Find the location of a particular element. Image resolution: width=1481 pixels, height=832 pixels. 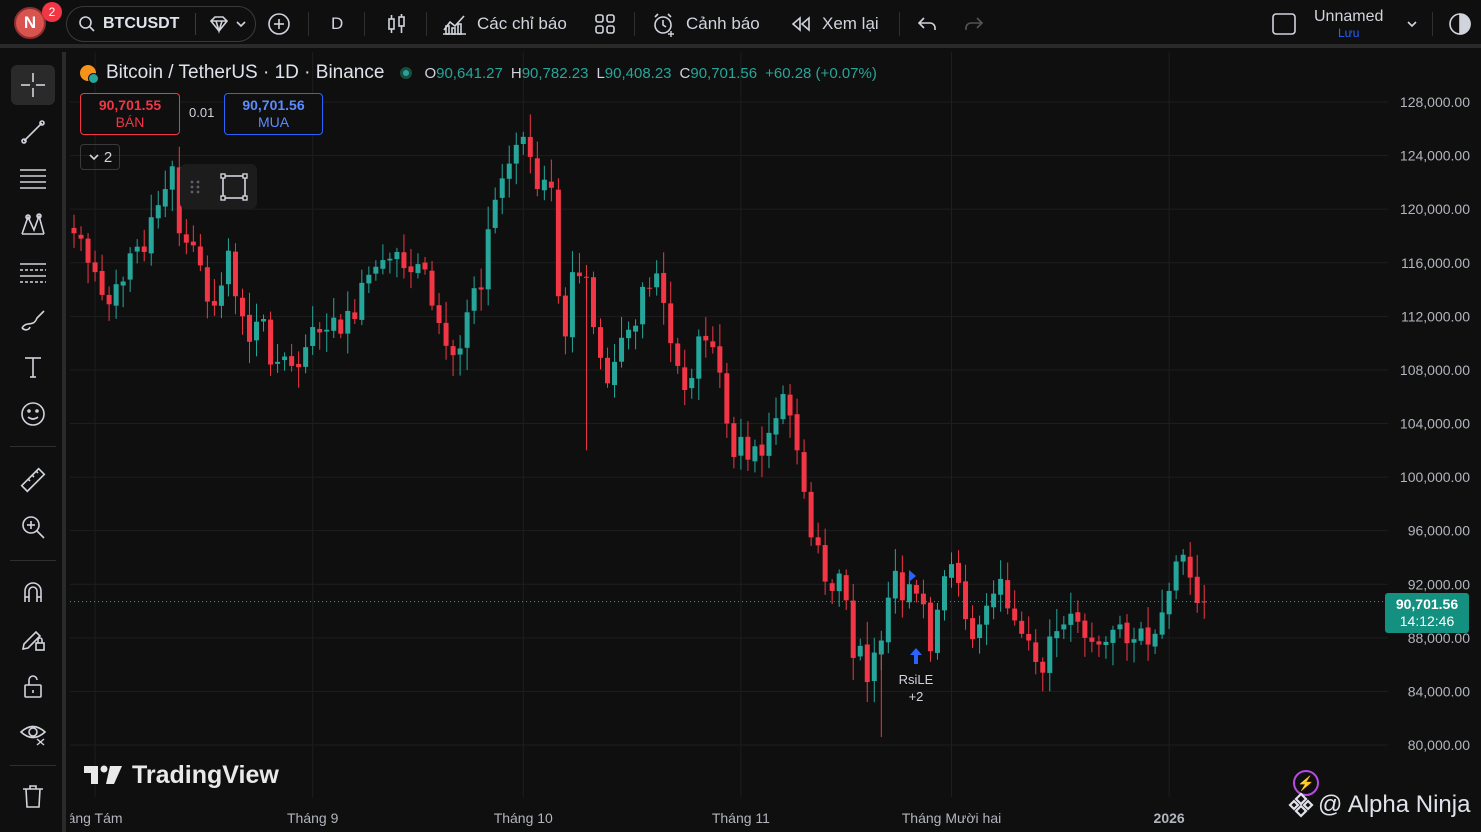

layout-menu-button is located at coordinates (1412, 24).